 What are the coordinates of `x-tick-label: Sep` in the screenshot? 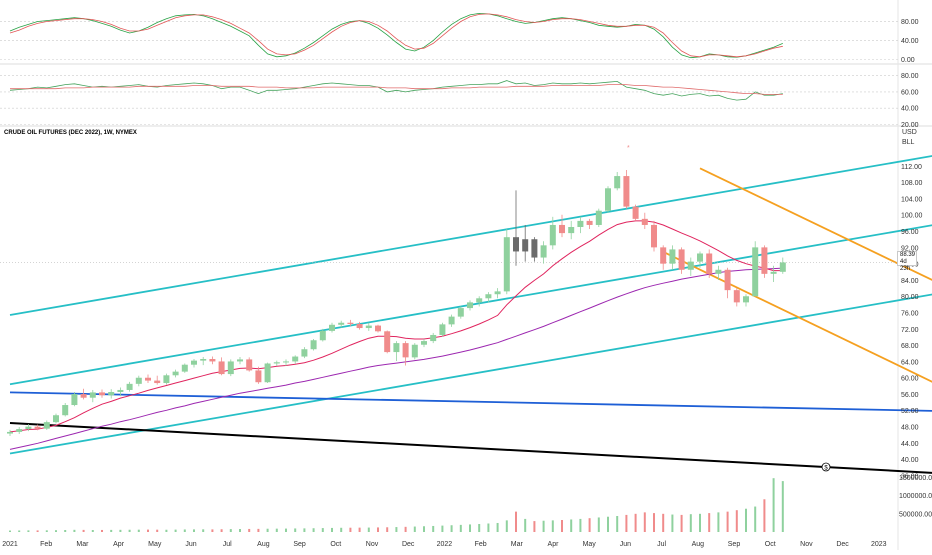 It's located at (734, 544).